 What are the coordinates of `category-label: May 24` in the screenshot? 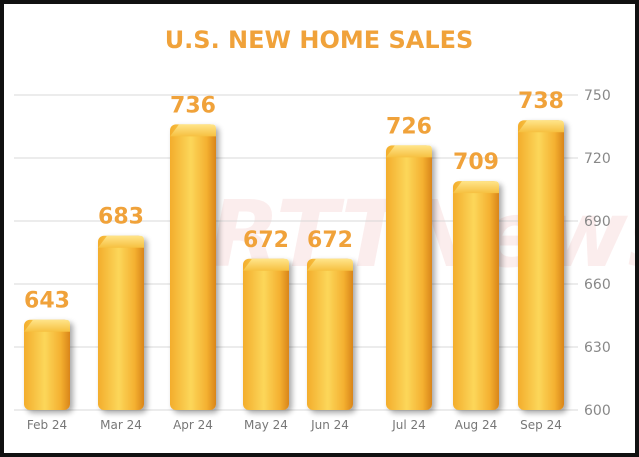 It's located at (266, 425).